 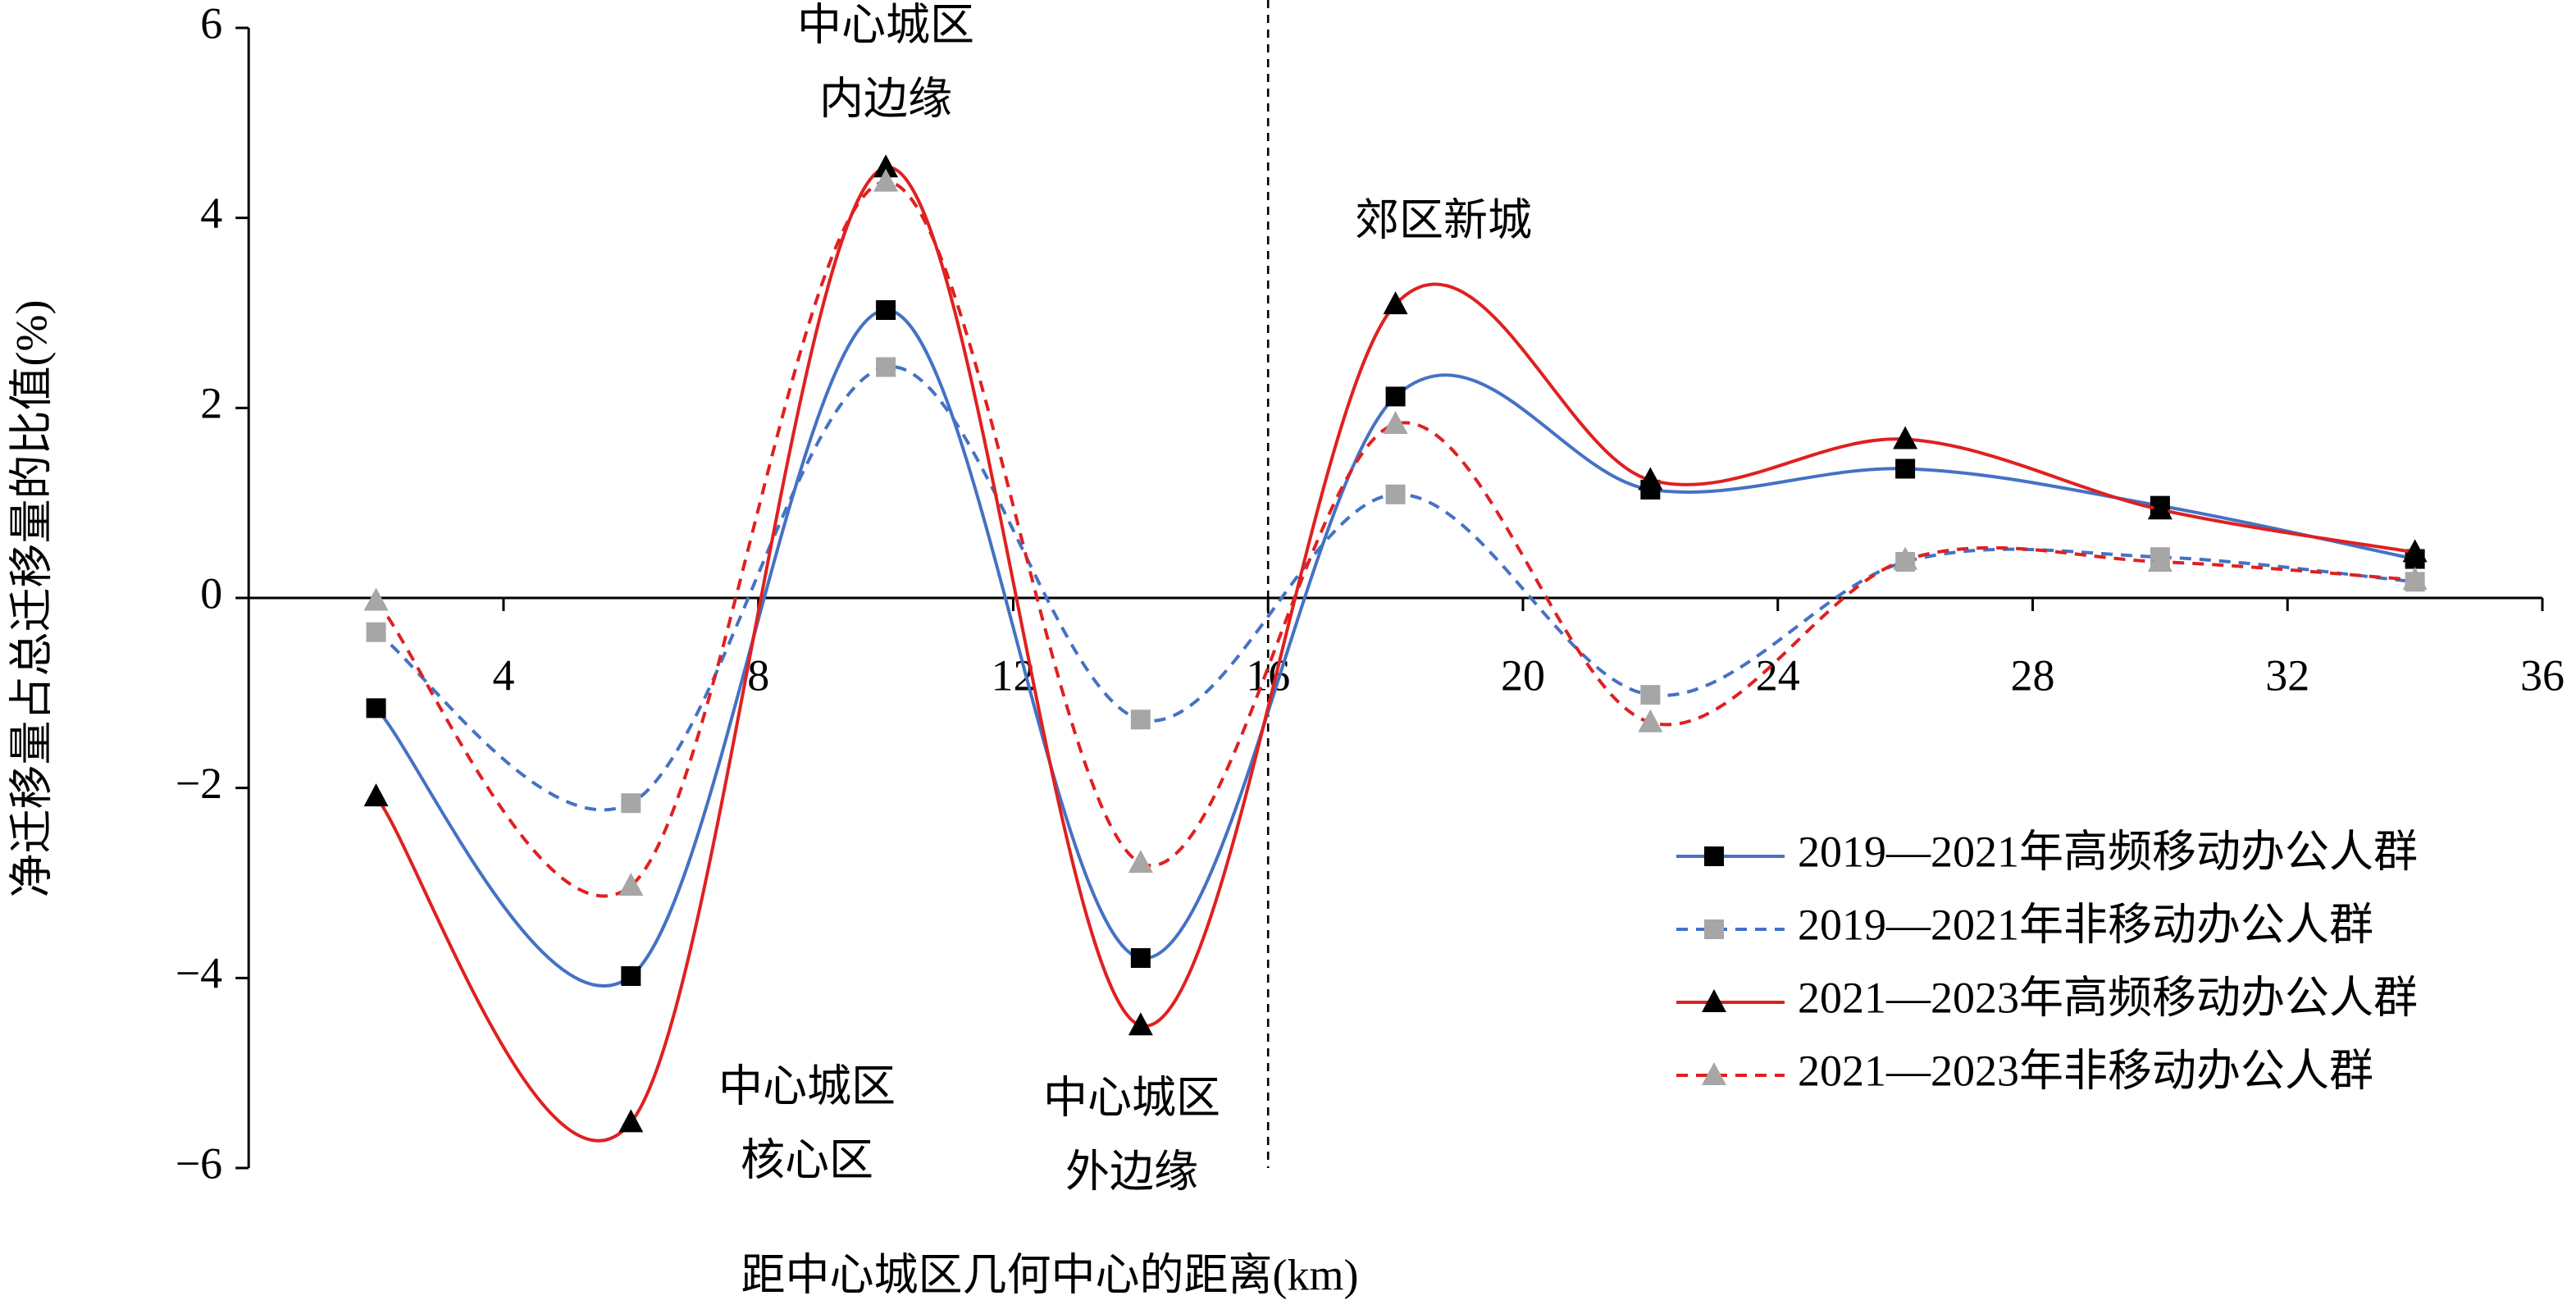 What do you see at coordinates (2108, 997) in the screenshot?
I see `legend-label: 2021—2023年高频移动办公人群` at bounding box center [2108, 997].